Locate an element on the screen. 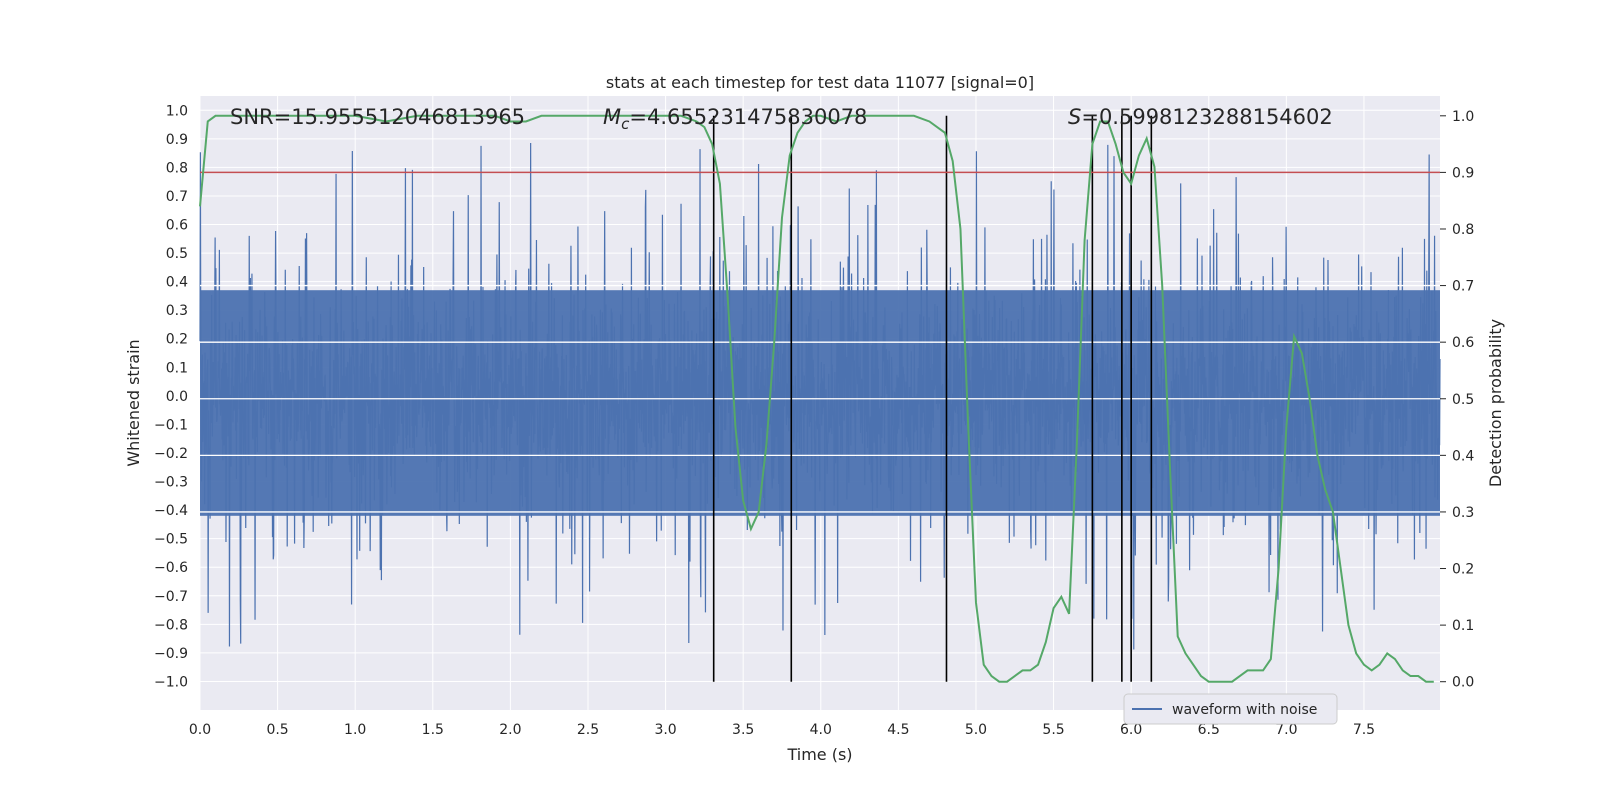  legend-box is located at coordinates (1230, 709).